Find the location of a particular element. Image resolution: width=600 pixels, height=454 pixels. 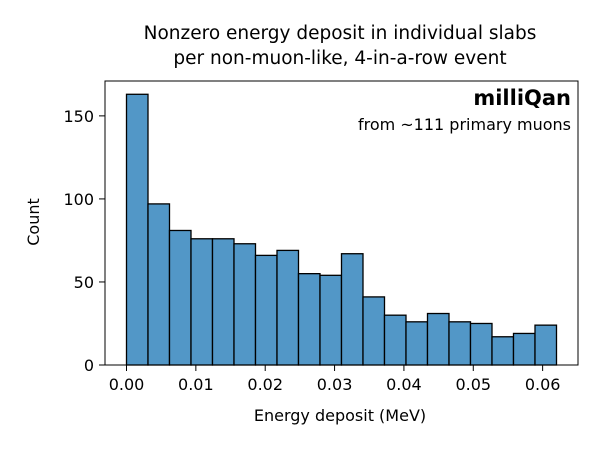

y-tick-label: 0 is located at coordinates (89, 365).